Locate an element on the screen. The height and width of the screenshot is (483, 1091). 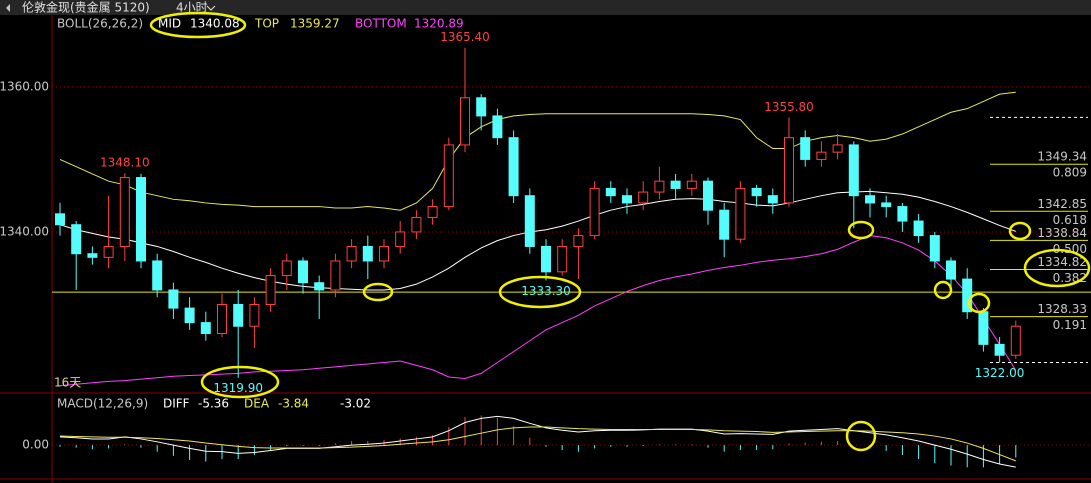
legend-name: TOP is located at coordinates (266, 24).